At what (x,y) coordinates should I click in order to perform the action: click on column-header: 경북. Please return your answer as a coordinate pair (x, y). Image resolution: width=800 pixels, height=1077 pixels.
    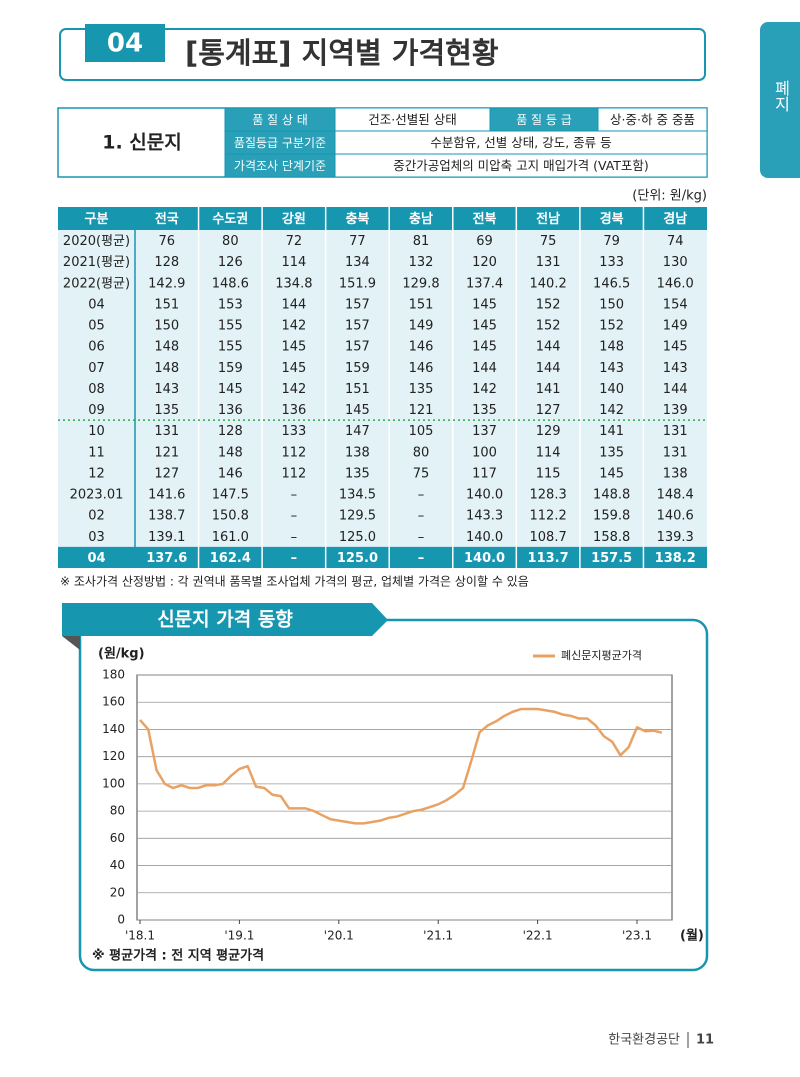
    Looking at the image, I should click on (612, 219).